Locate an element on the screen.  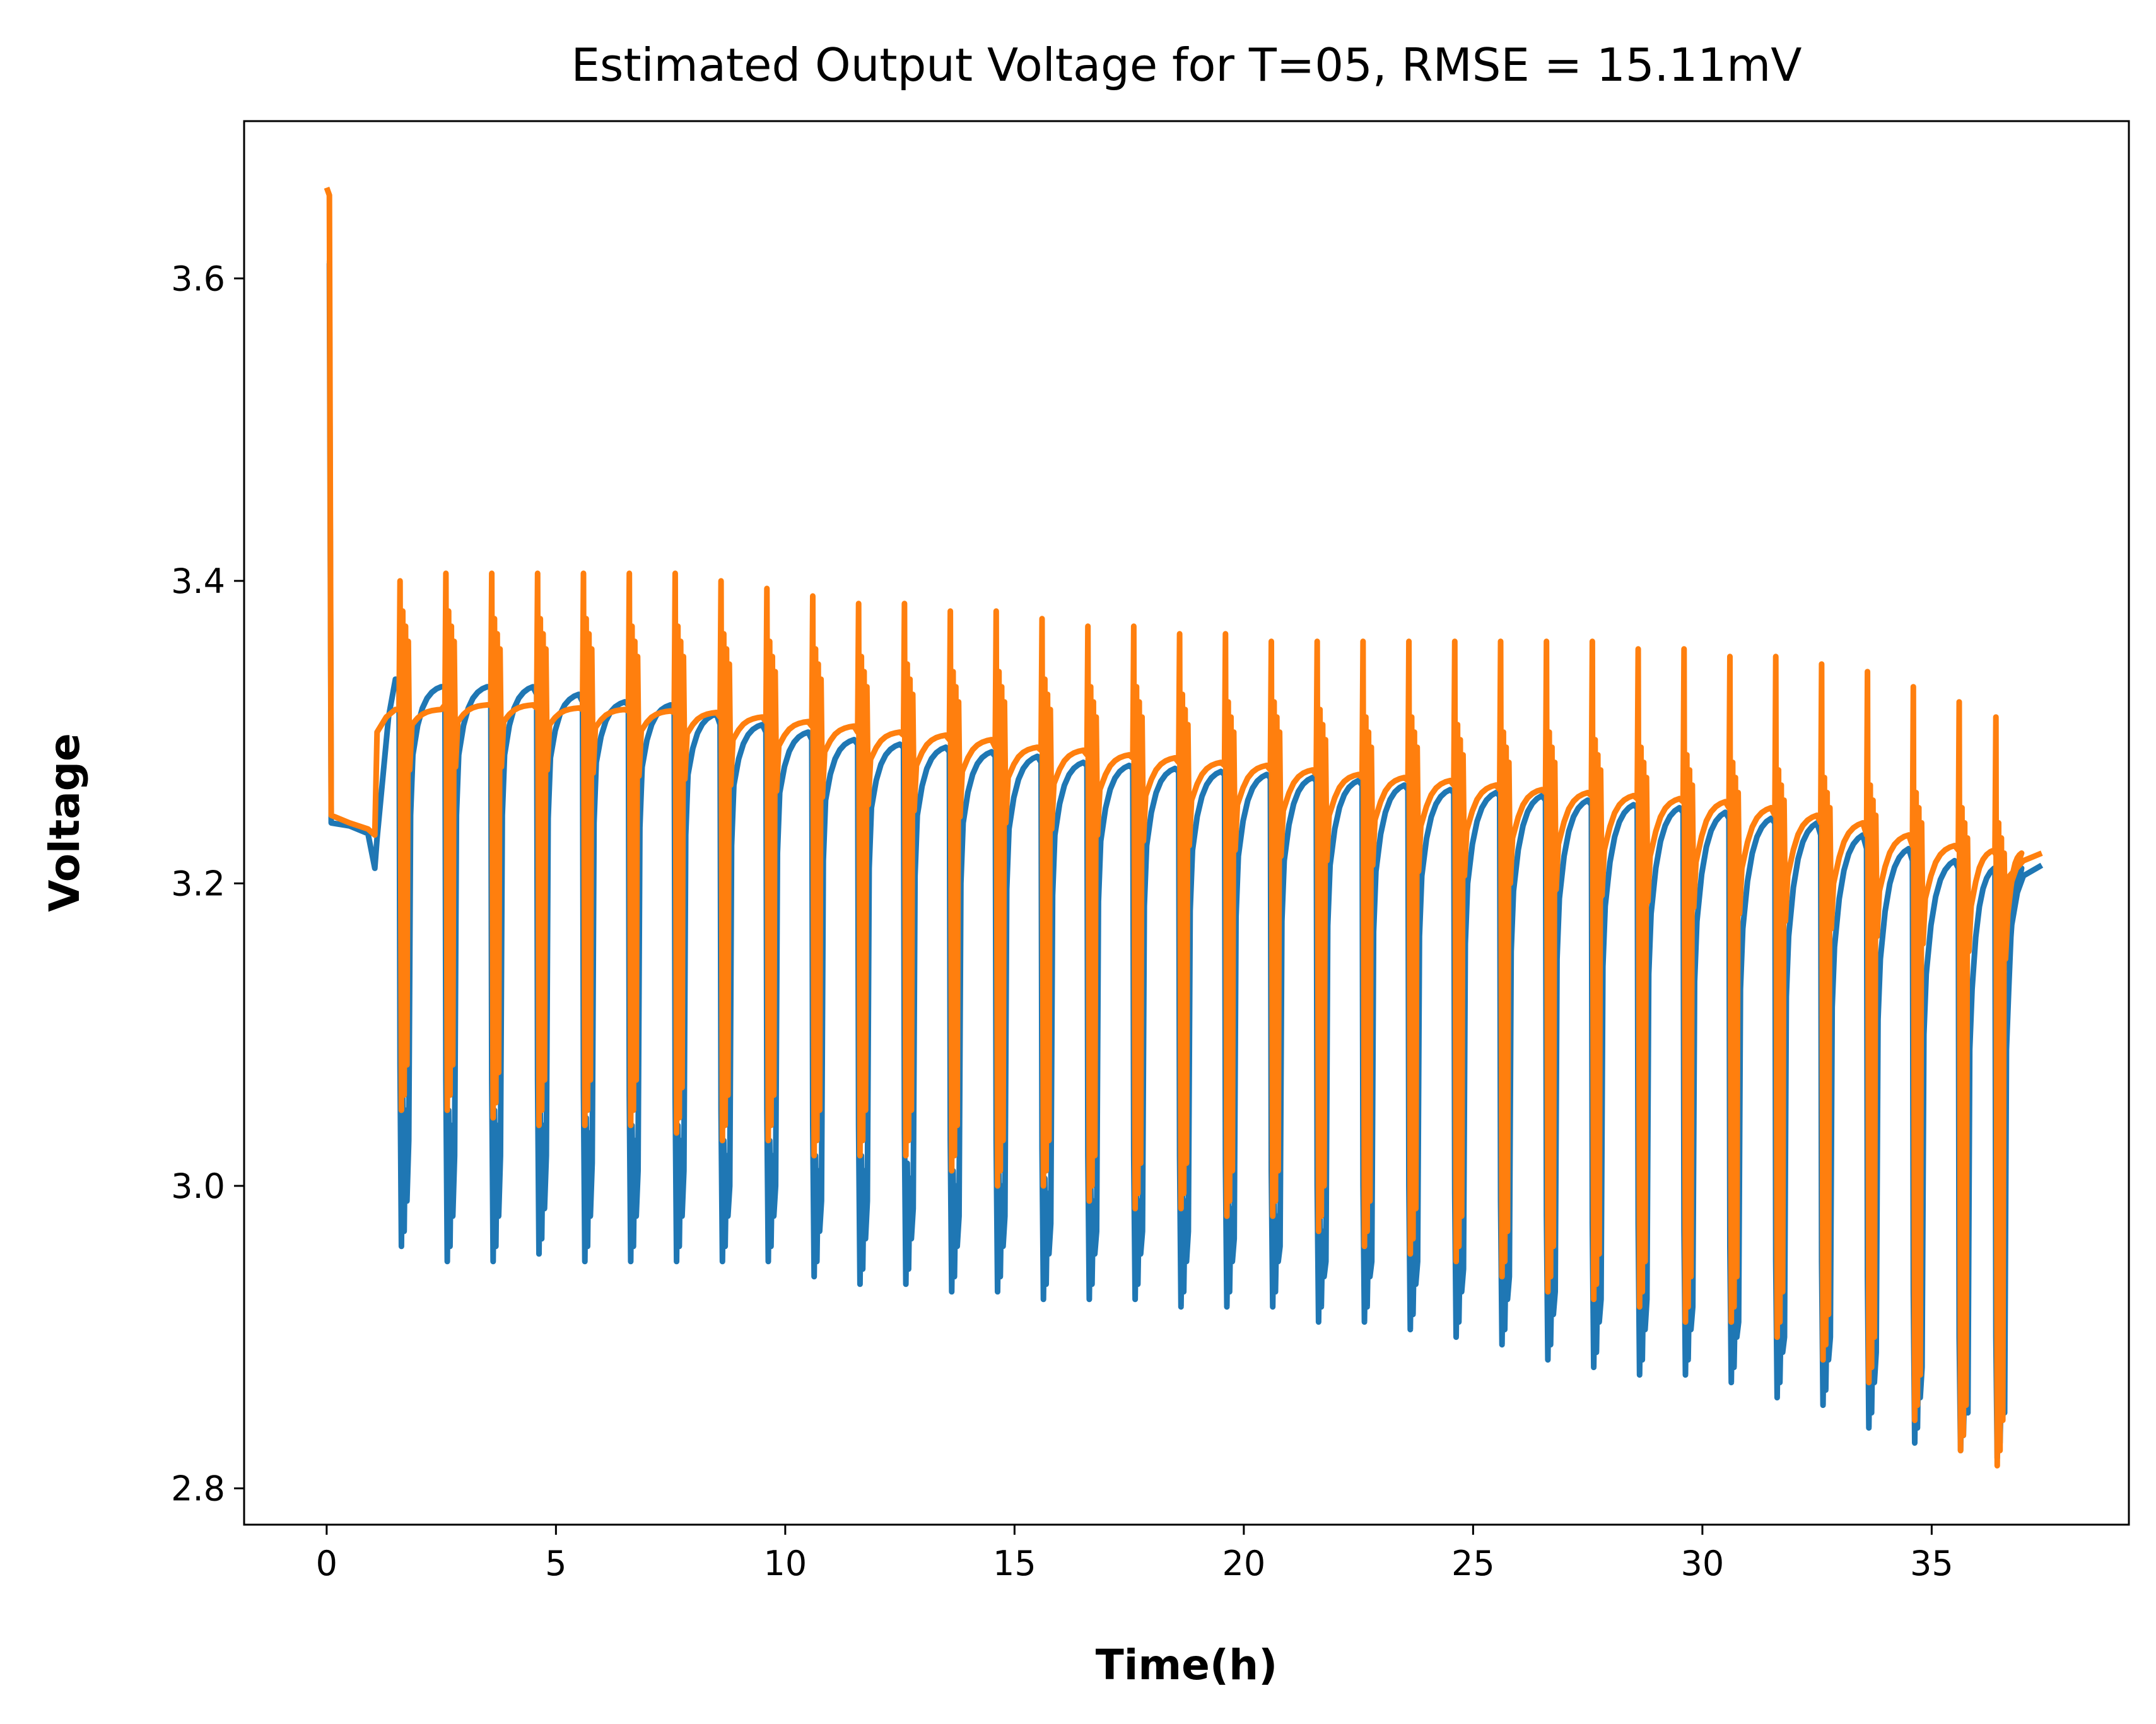
y-tick-label: 3.6 is located at coordinates (198, 278).